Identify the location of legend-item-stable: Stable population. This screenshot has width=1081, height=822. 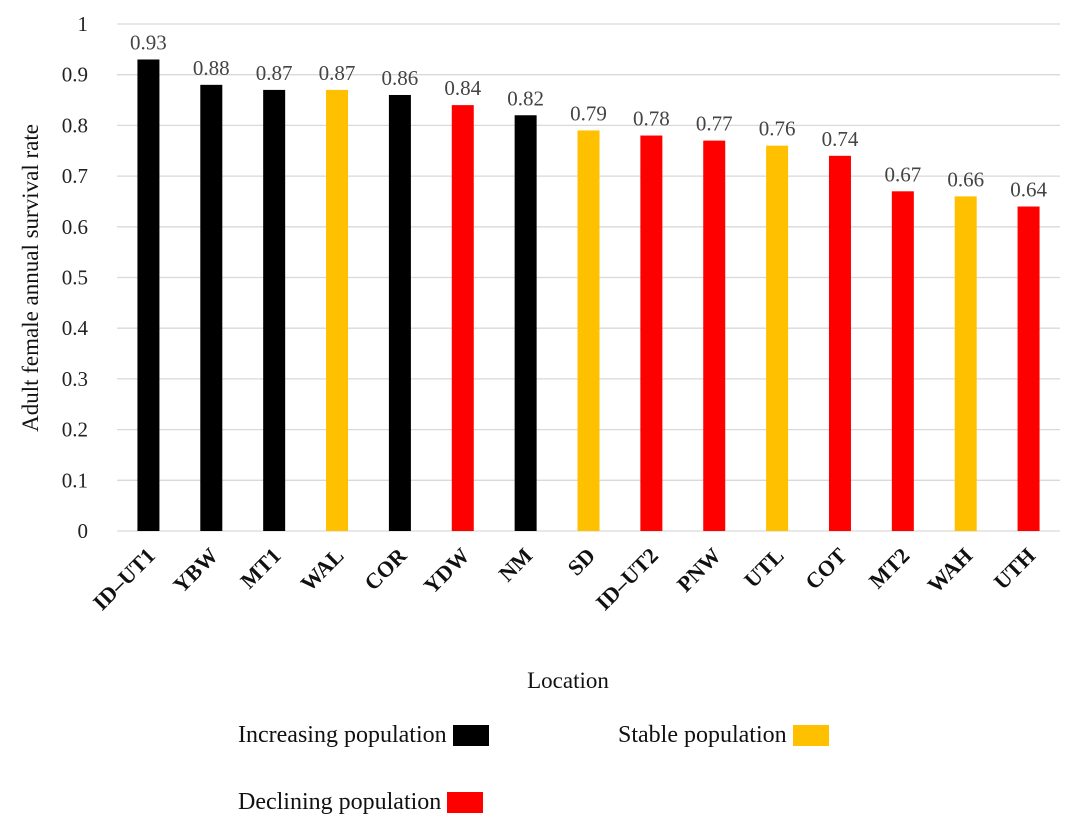
(723, 735).